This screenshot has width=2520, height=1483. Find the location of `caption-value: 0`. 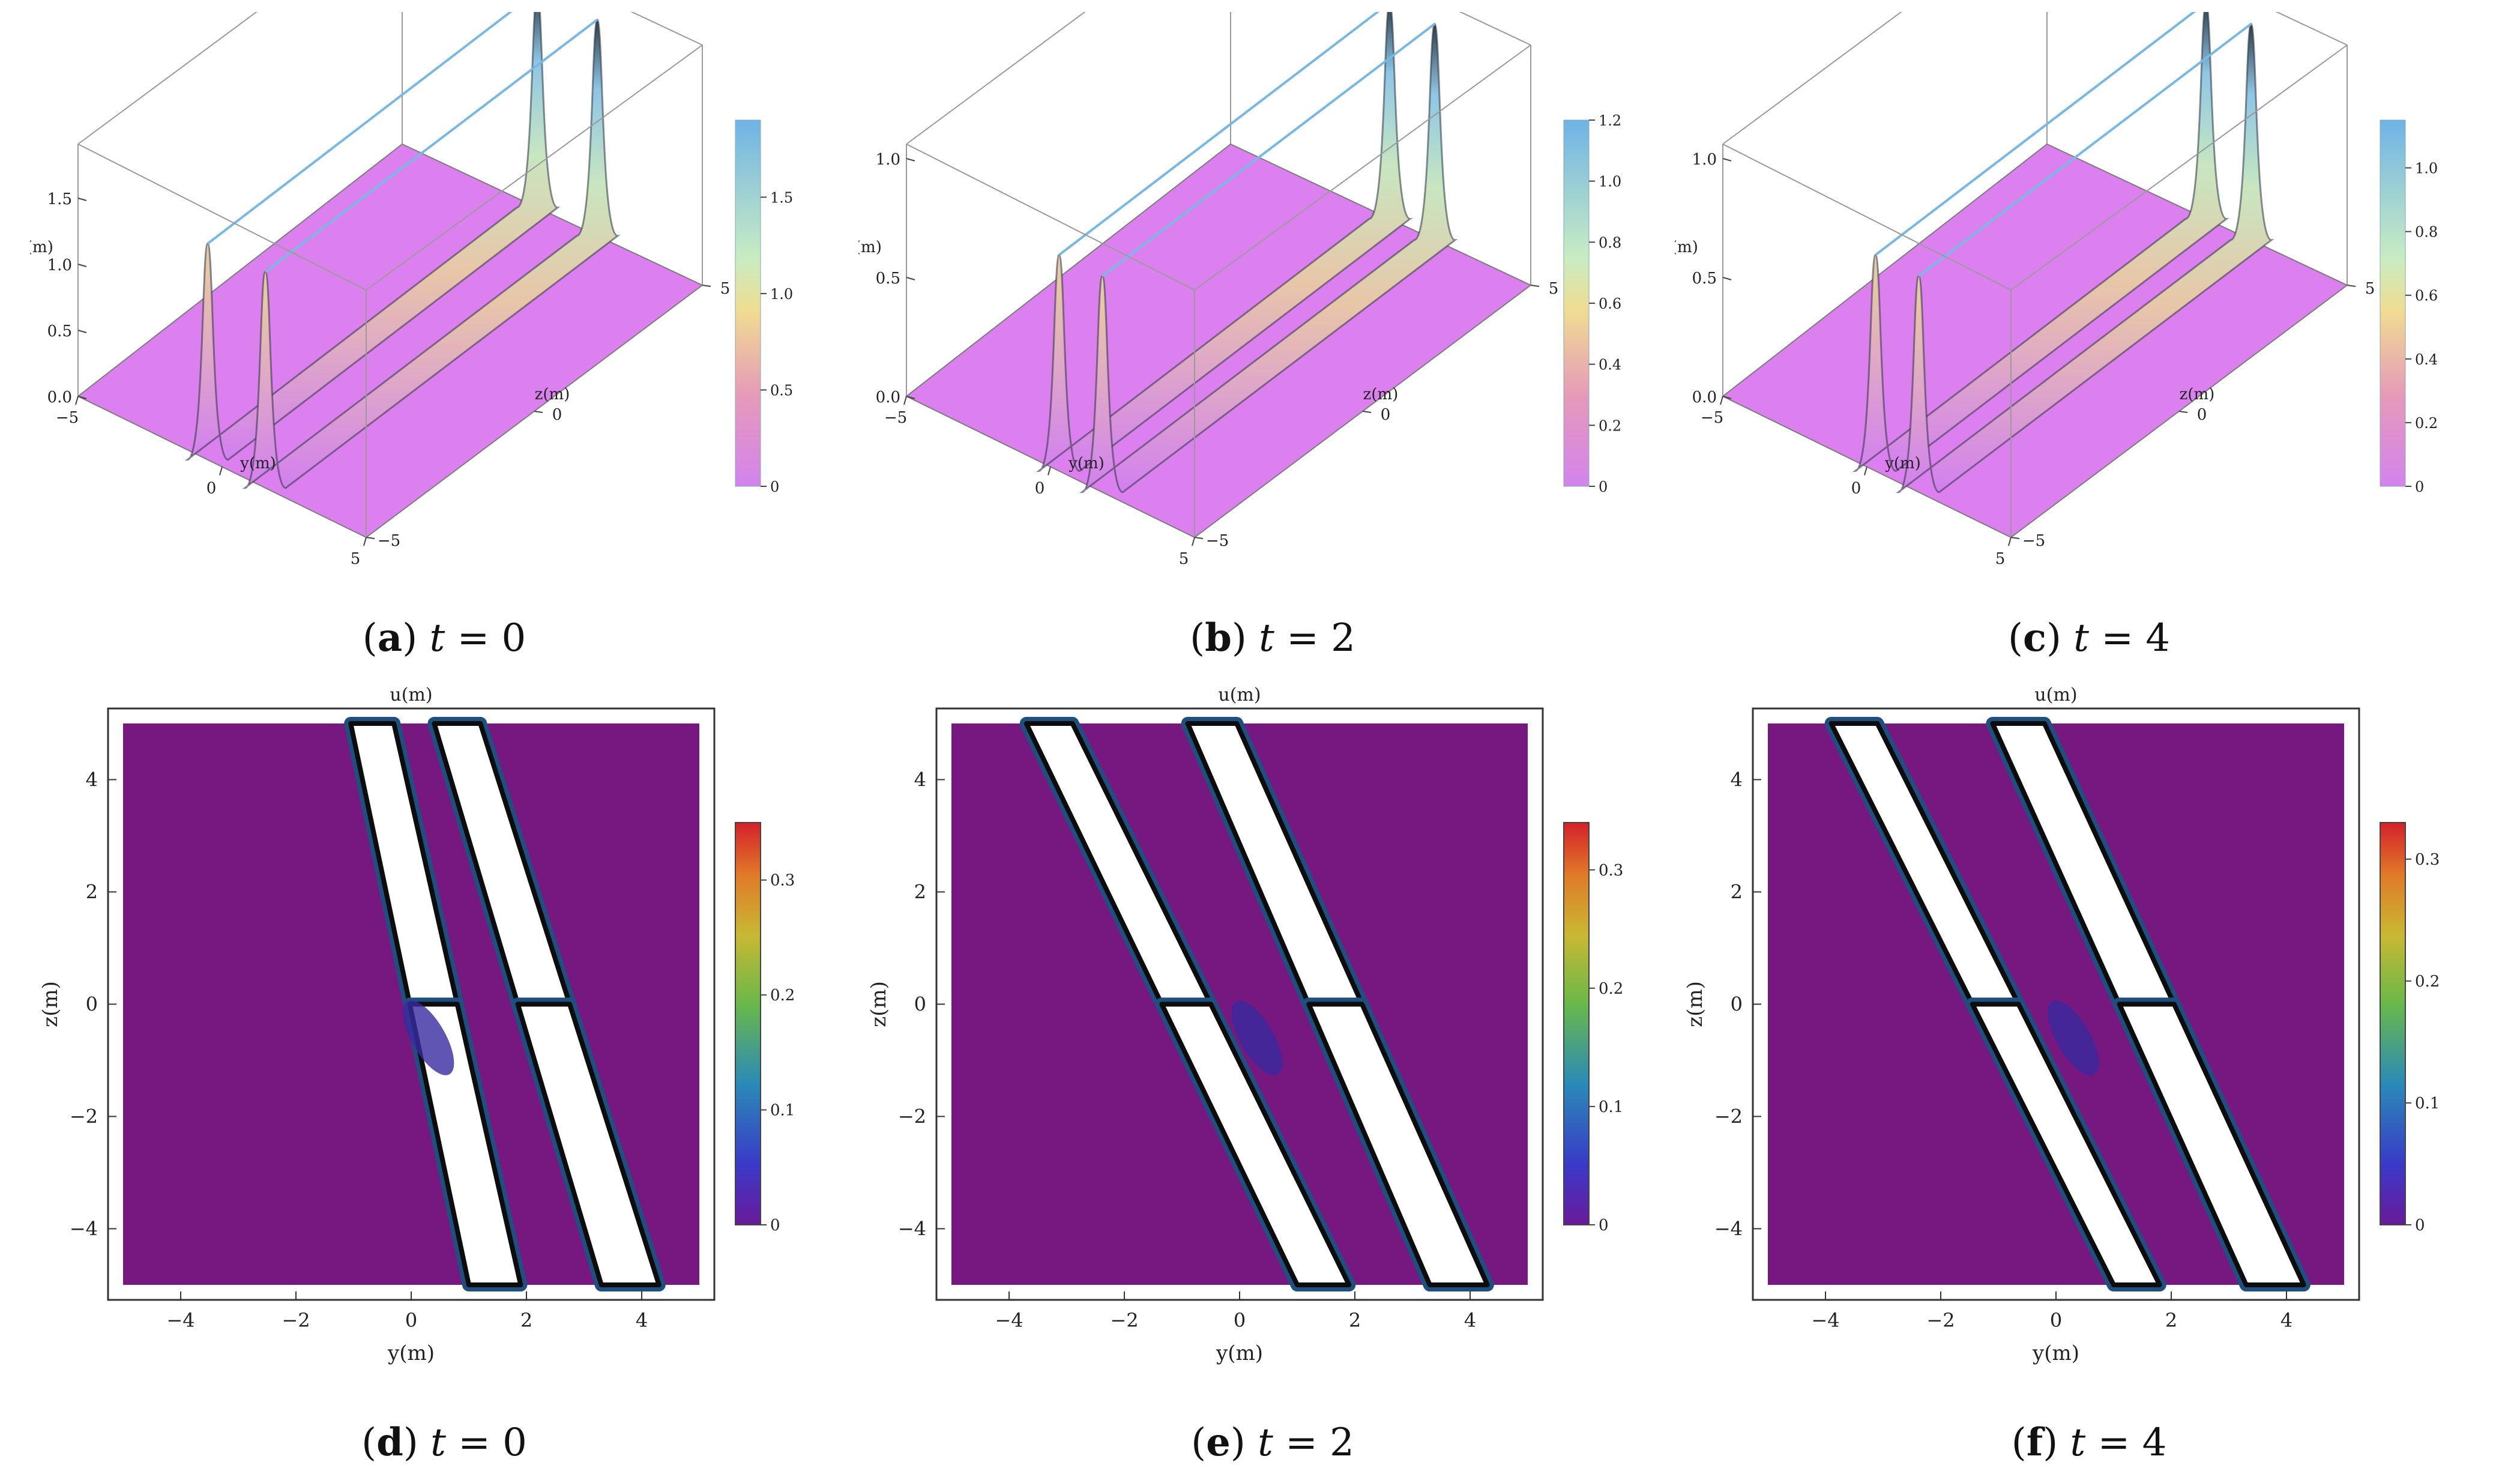

caption-value: 0 is located at coordinates (513, 638).